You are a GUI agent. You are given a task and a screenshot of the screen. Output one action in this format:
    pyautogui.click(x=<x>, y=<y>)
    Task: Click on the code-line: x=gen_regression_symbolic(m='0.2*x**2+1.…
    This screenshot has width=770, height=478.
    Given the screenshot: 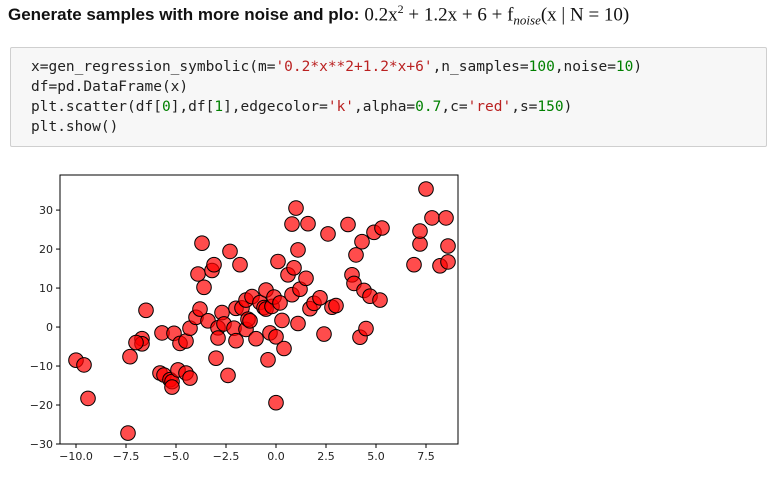 What is the action you would take?
    pyautogui.click(x=336, y=67)
    